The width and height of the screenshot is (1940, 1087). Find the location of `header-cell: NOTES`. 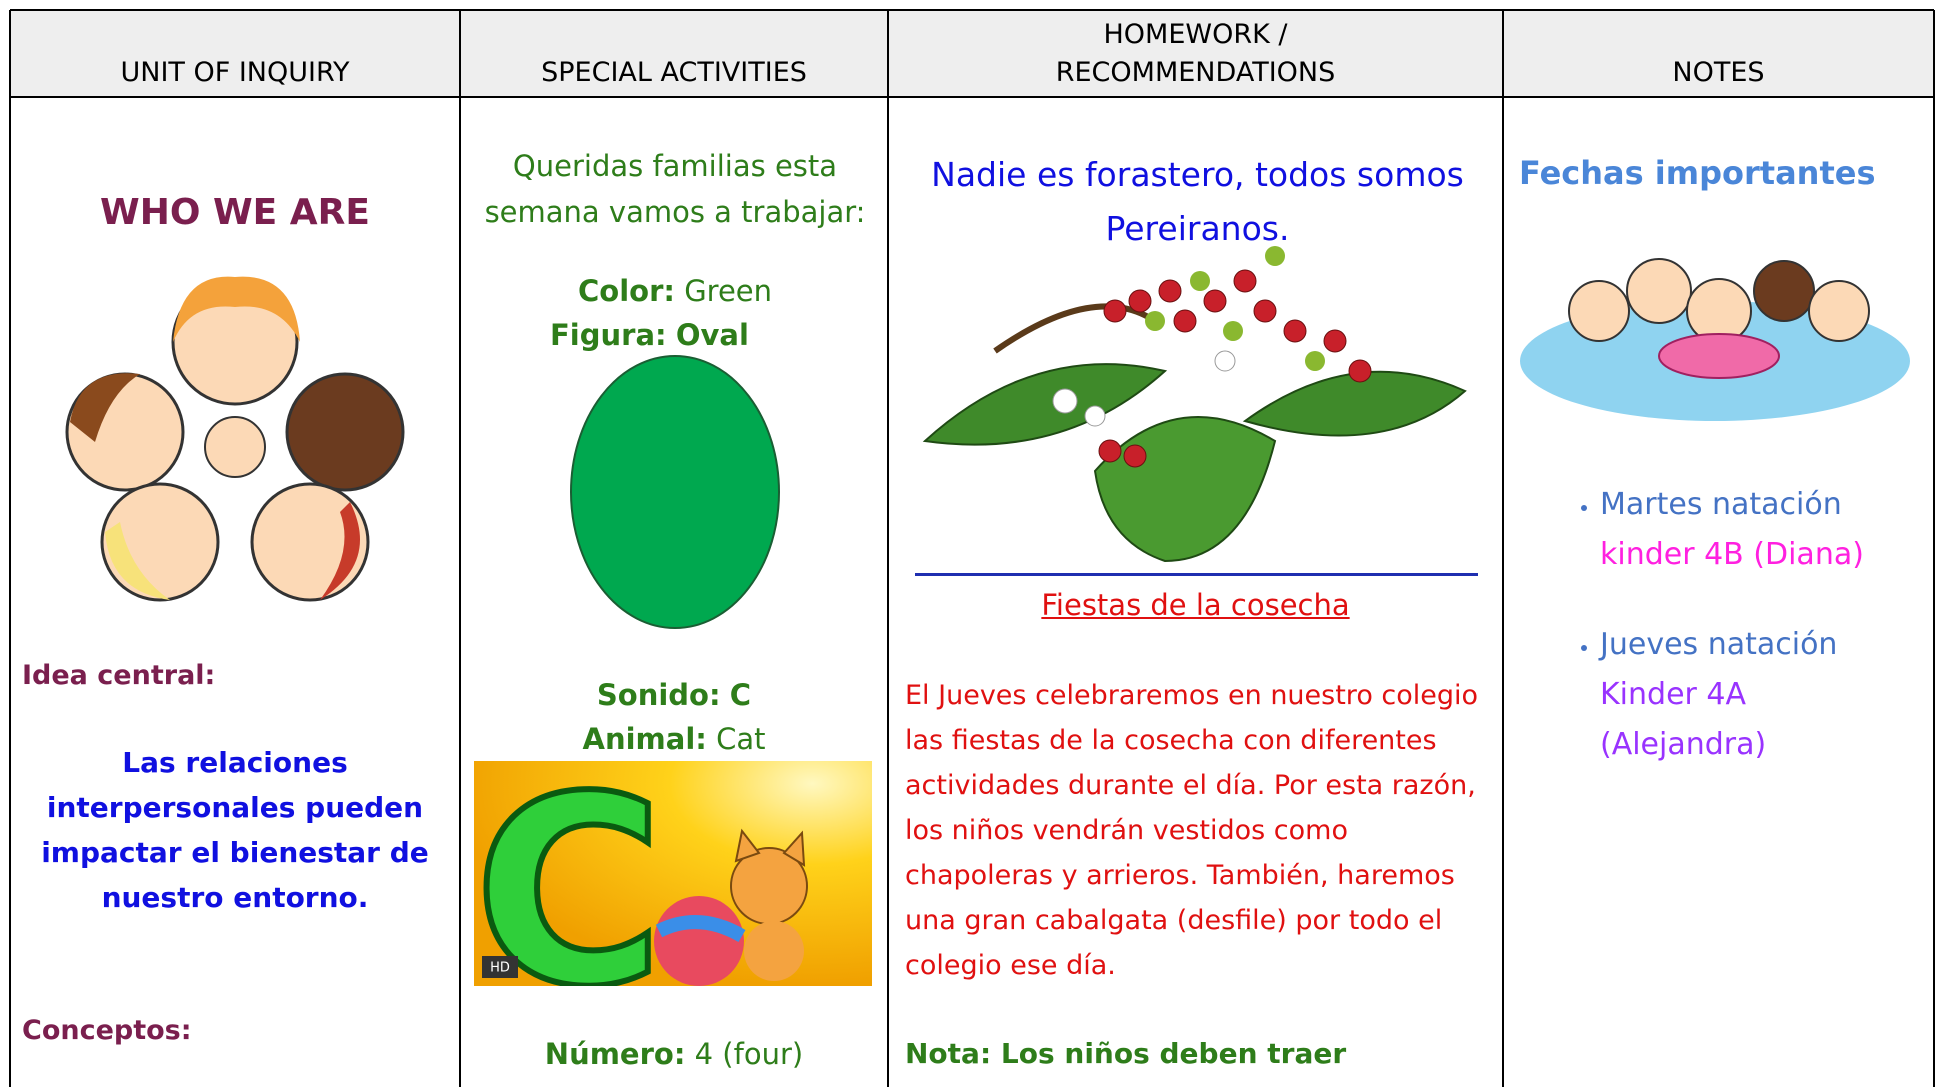

header-cell: NOTES is located at coordinates (1718, 53).